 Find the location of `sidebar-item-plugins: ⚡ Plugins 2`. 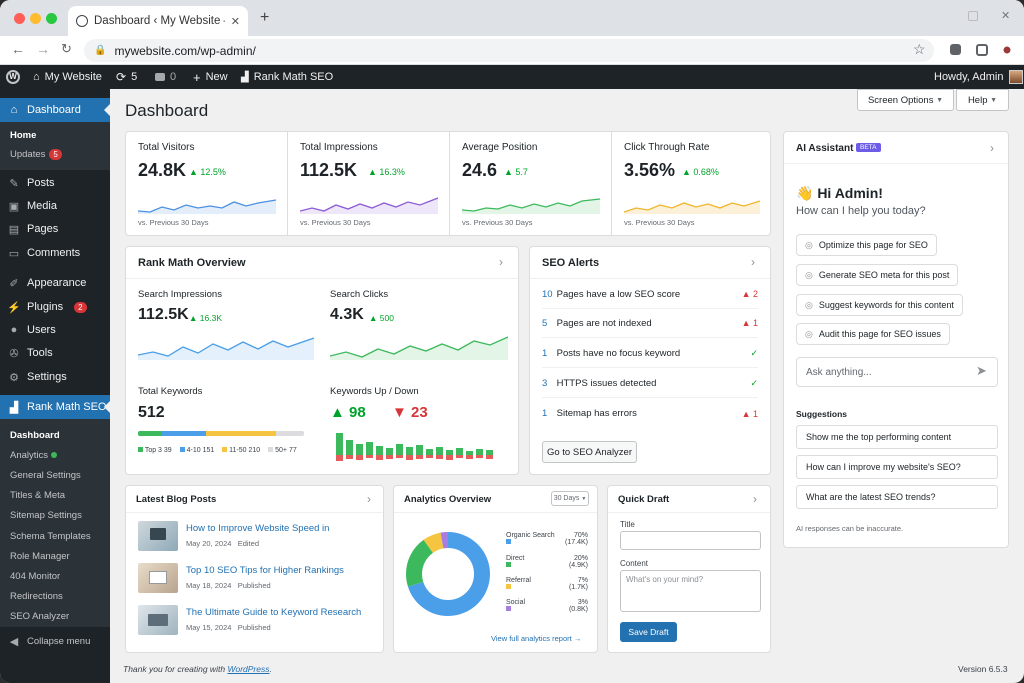

sidebar-item-plugins: ⚡ Plugins 2 is located at coordinates (55, 307).